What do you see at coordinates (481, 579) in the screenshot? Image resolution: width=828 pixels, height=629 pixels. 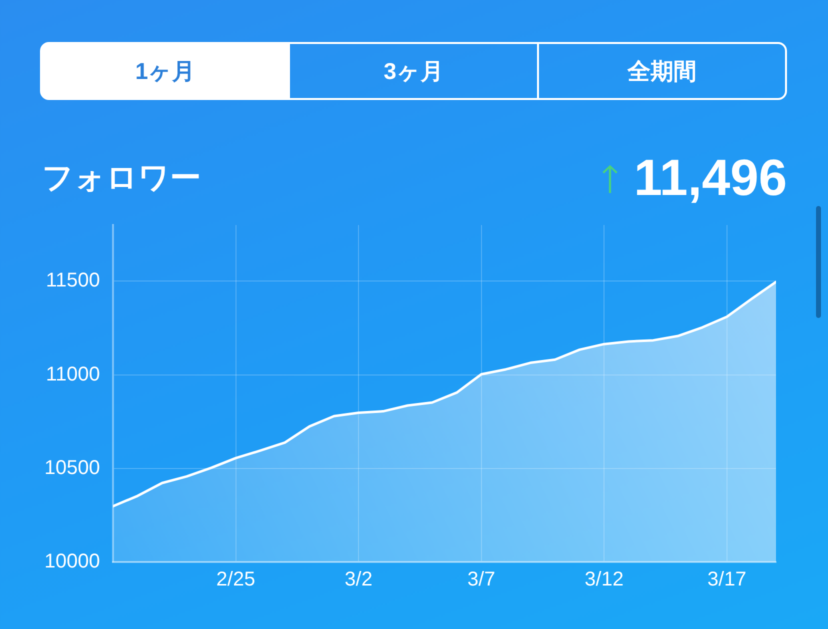 I see `x-tick-label: 3/7` at bounding box center [481, 579].